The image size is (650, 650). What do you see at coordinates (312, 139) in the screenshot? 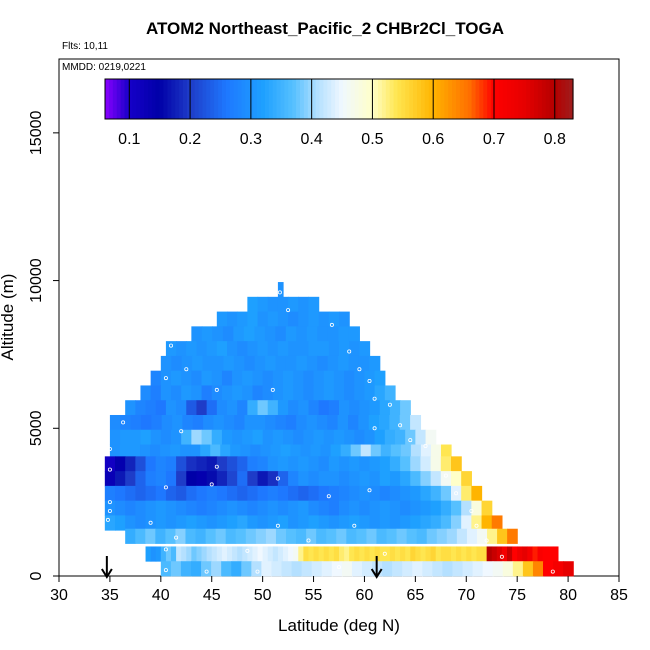
I see `colorbar-tick-label: 0.4` at bounding box center [312, 139].